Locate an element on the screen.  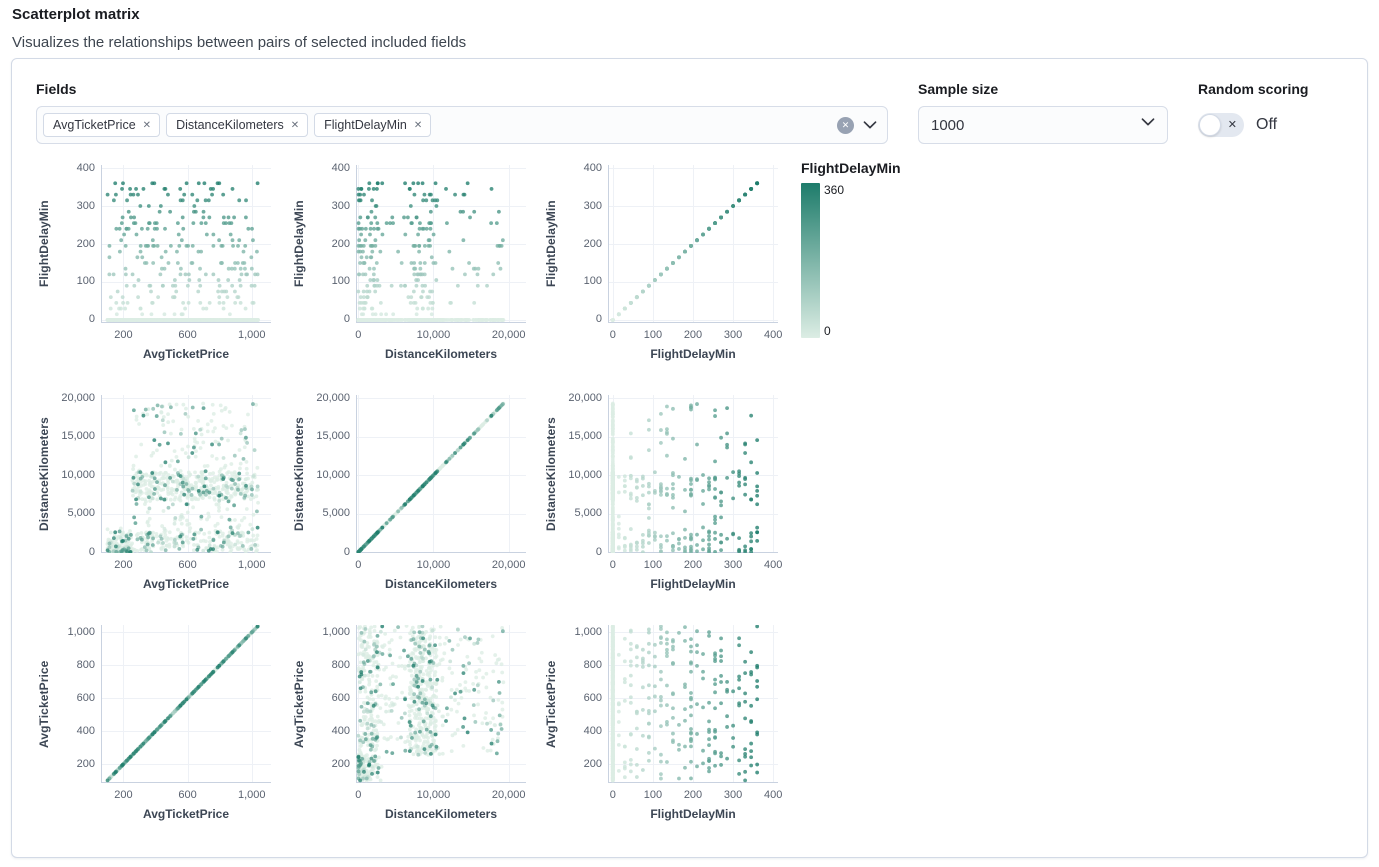
field-pill: FlightDelayMin ✕ is located at coordinates (373, 125).